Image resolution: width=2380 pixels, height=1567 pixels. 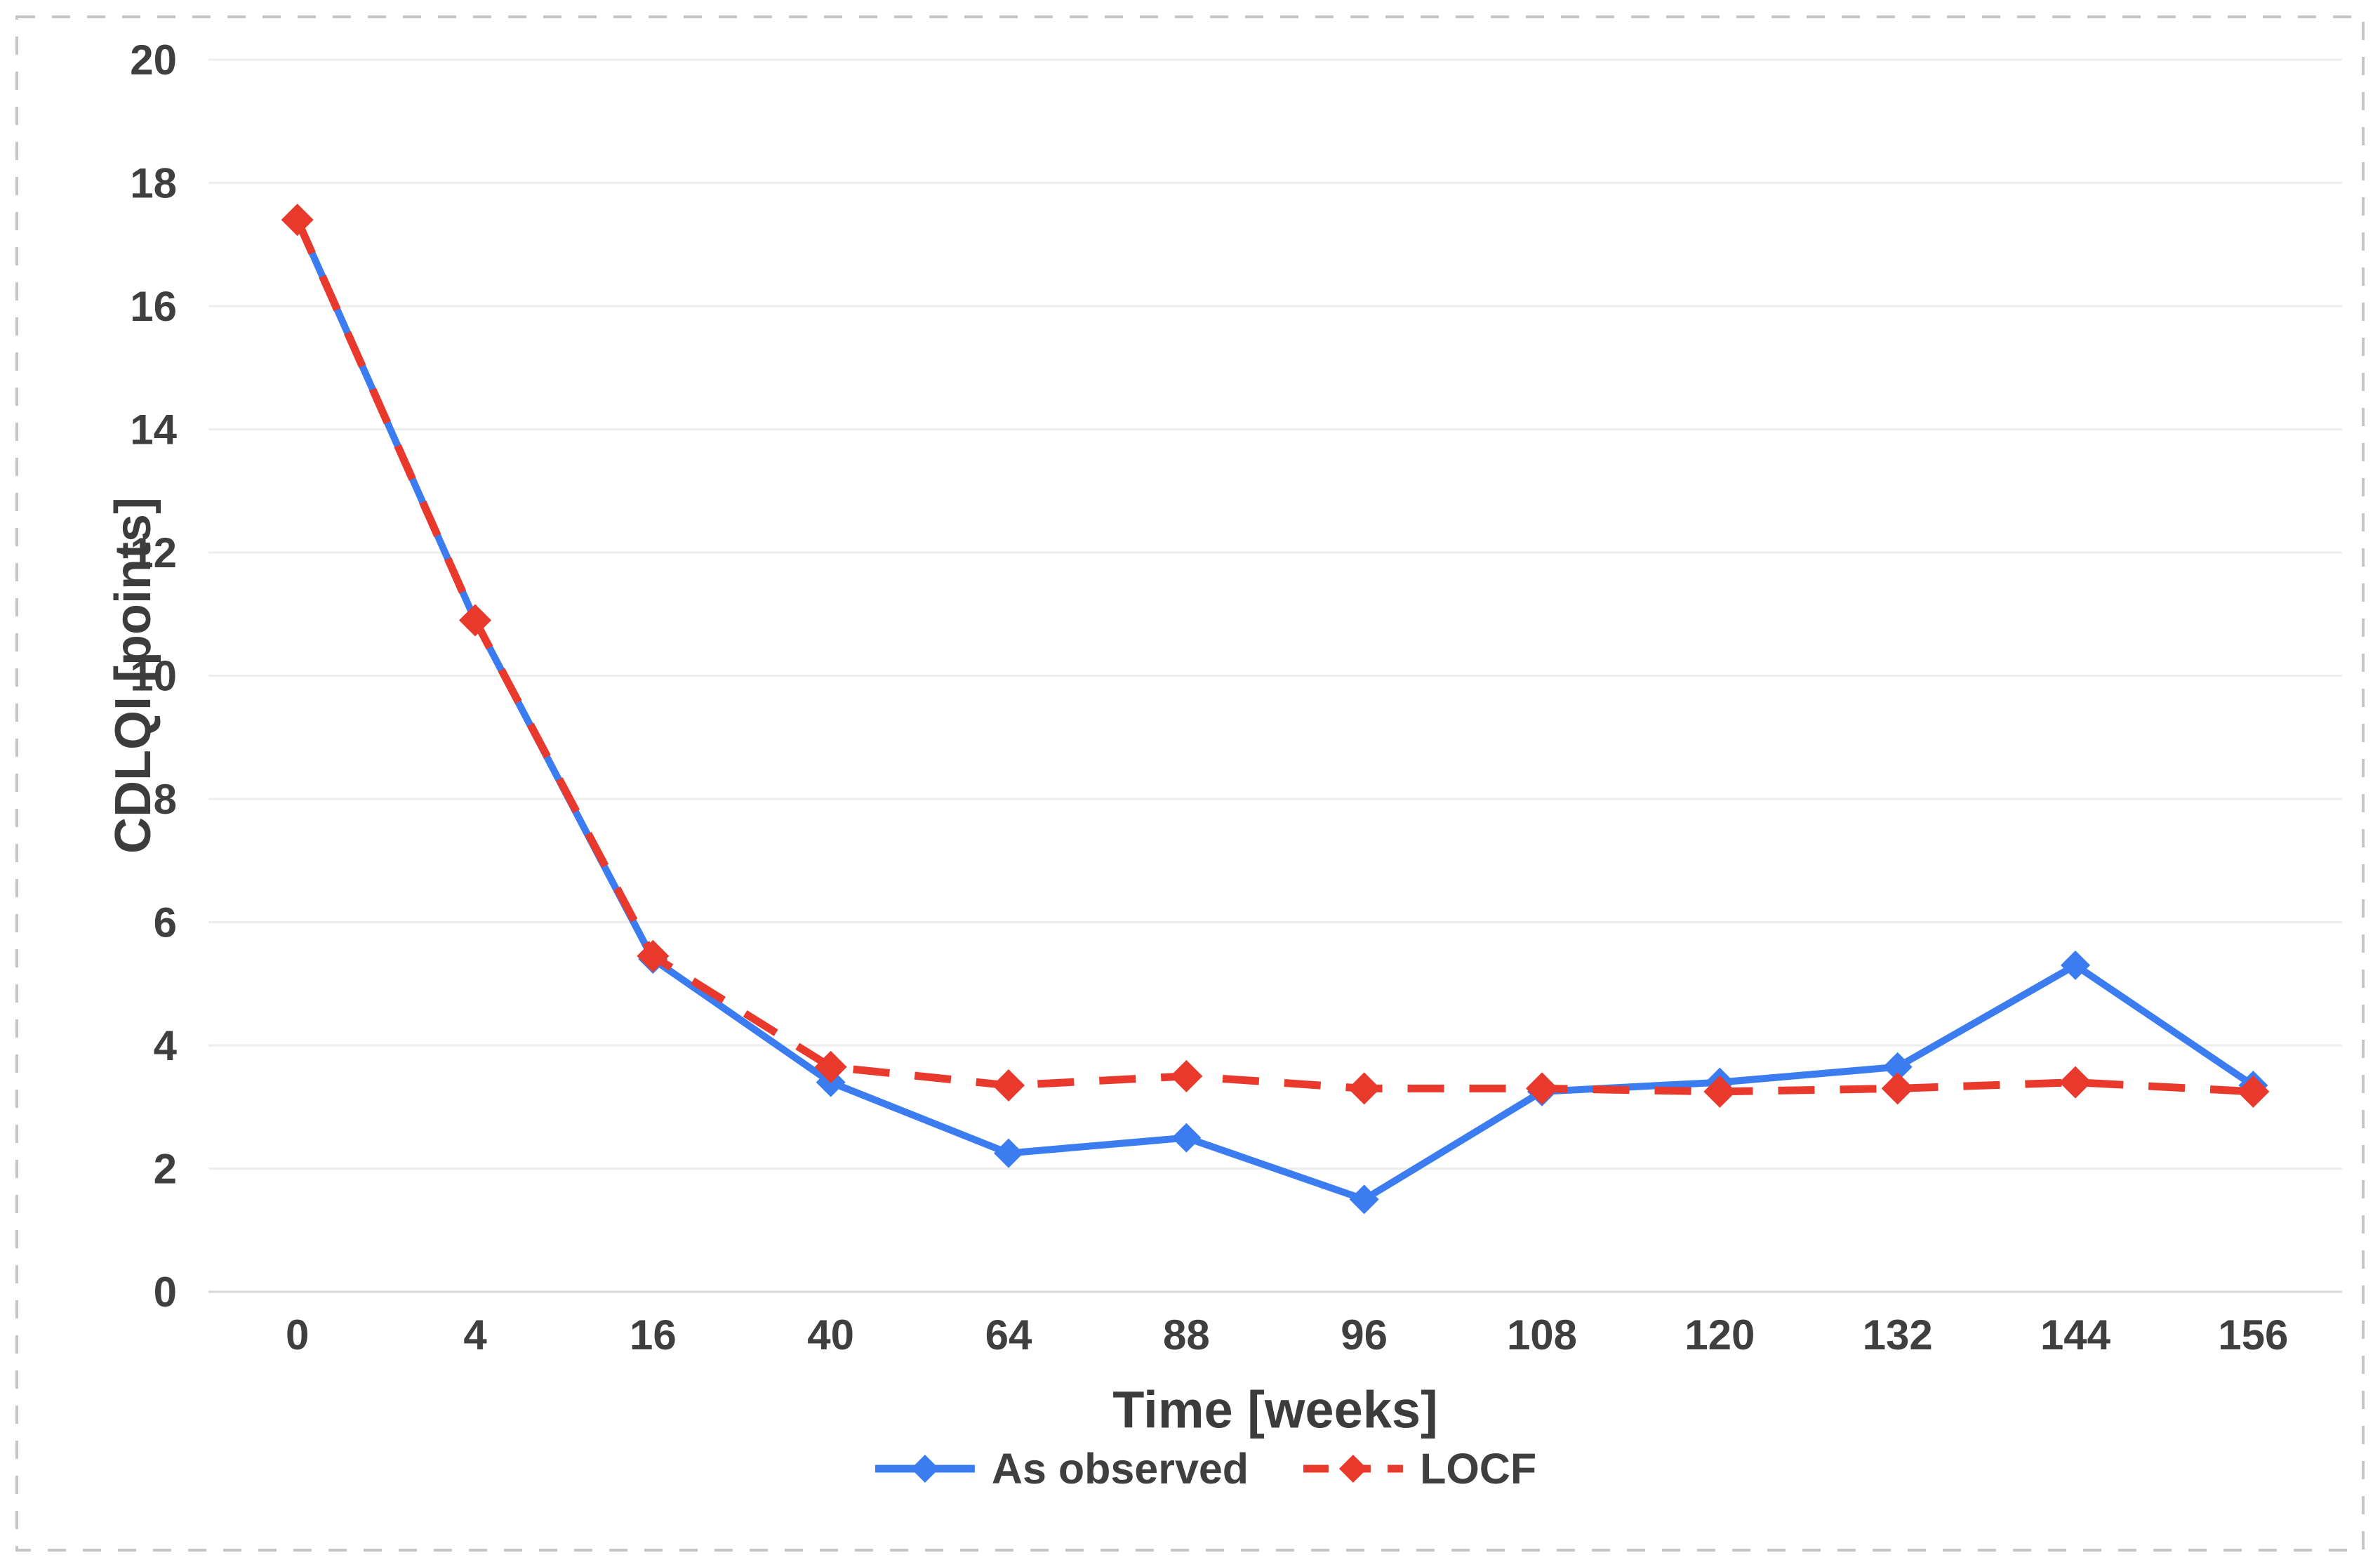 What do you see at coordinates (1008, 1334) in the screenshot?
I see `x-tick-label-64: 64` at bounding box center [1008, 1334].